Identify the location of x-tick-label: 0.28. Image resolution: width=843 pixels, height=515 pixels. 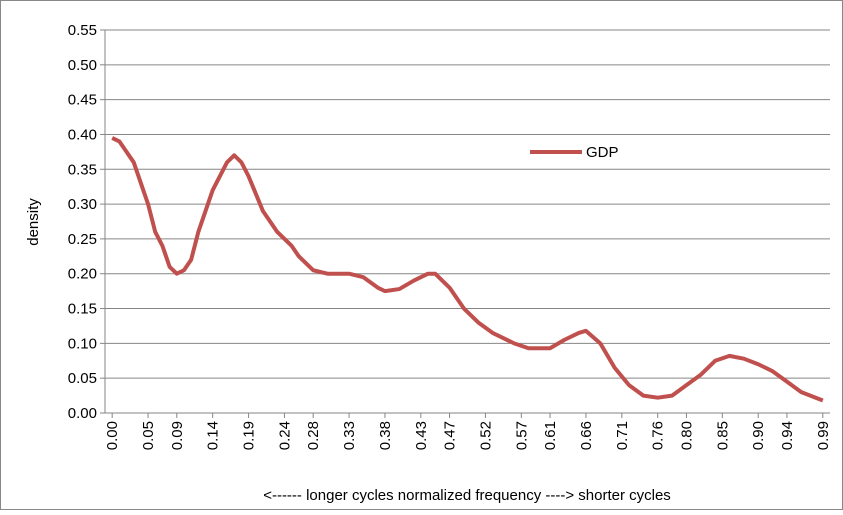
(313, 435).